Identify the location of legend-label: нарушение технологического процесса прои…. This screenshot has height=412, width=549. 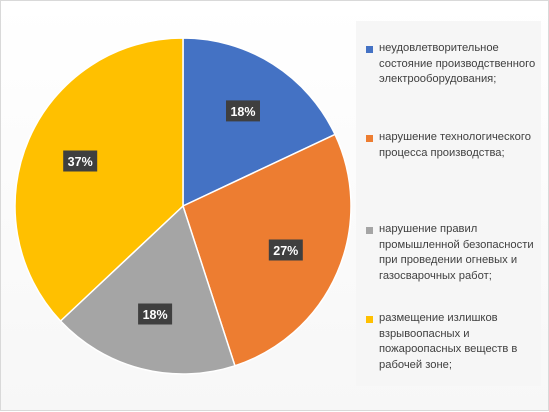
(455, 145).